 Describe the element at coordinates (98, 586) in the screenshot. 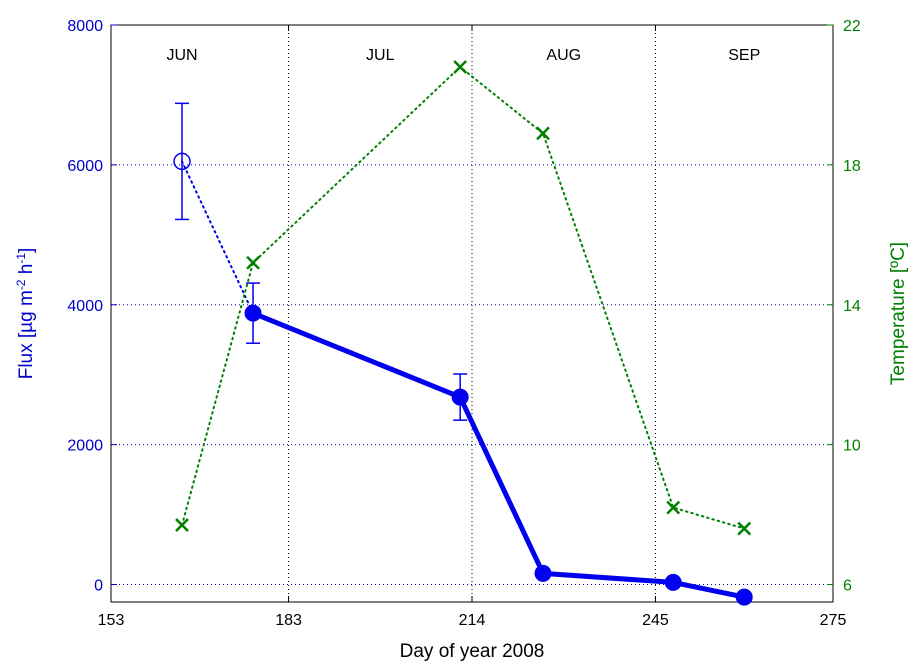

I see `y-left-tick-label: 0` at that location.